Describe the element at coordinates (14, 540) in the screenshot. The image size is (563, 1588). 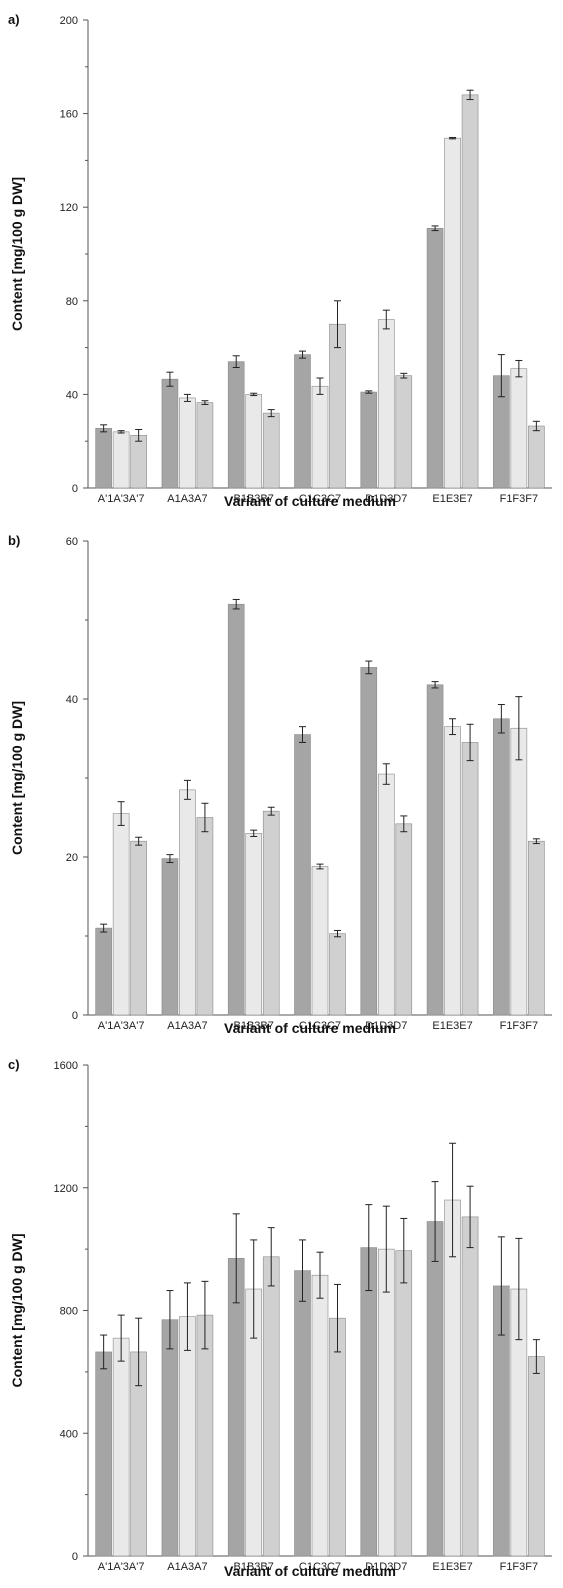
I see `panel-label: b)` at that location.